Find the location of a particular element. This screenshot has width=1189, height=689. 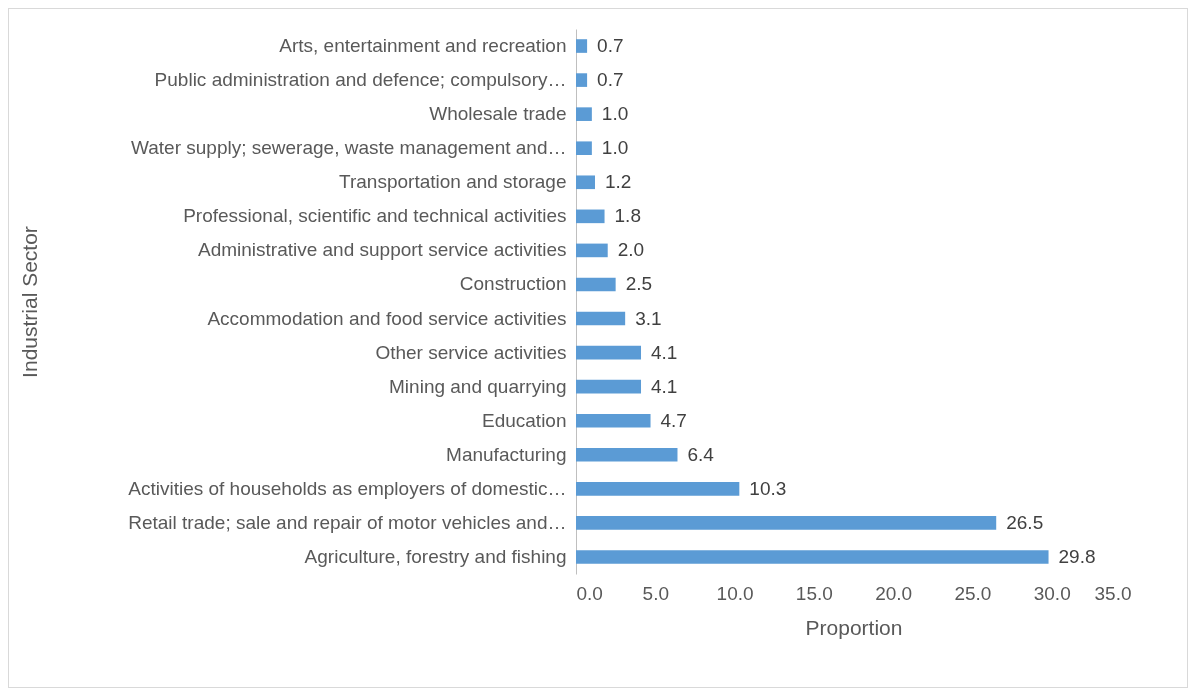

data-label: 29.8 is located at coordinates (1077, 556).